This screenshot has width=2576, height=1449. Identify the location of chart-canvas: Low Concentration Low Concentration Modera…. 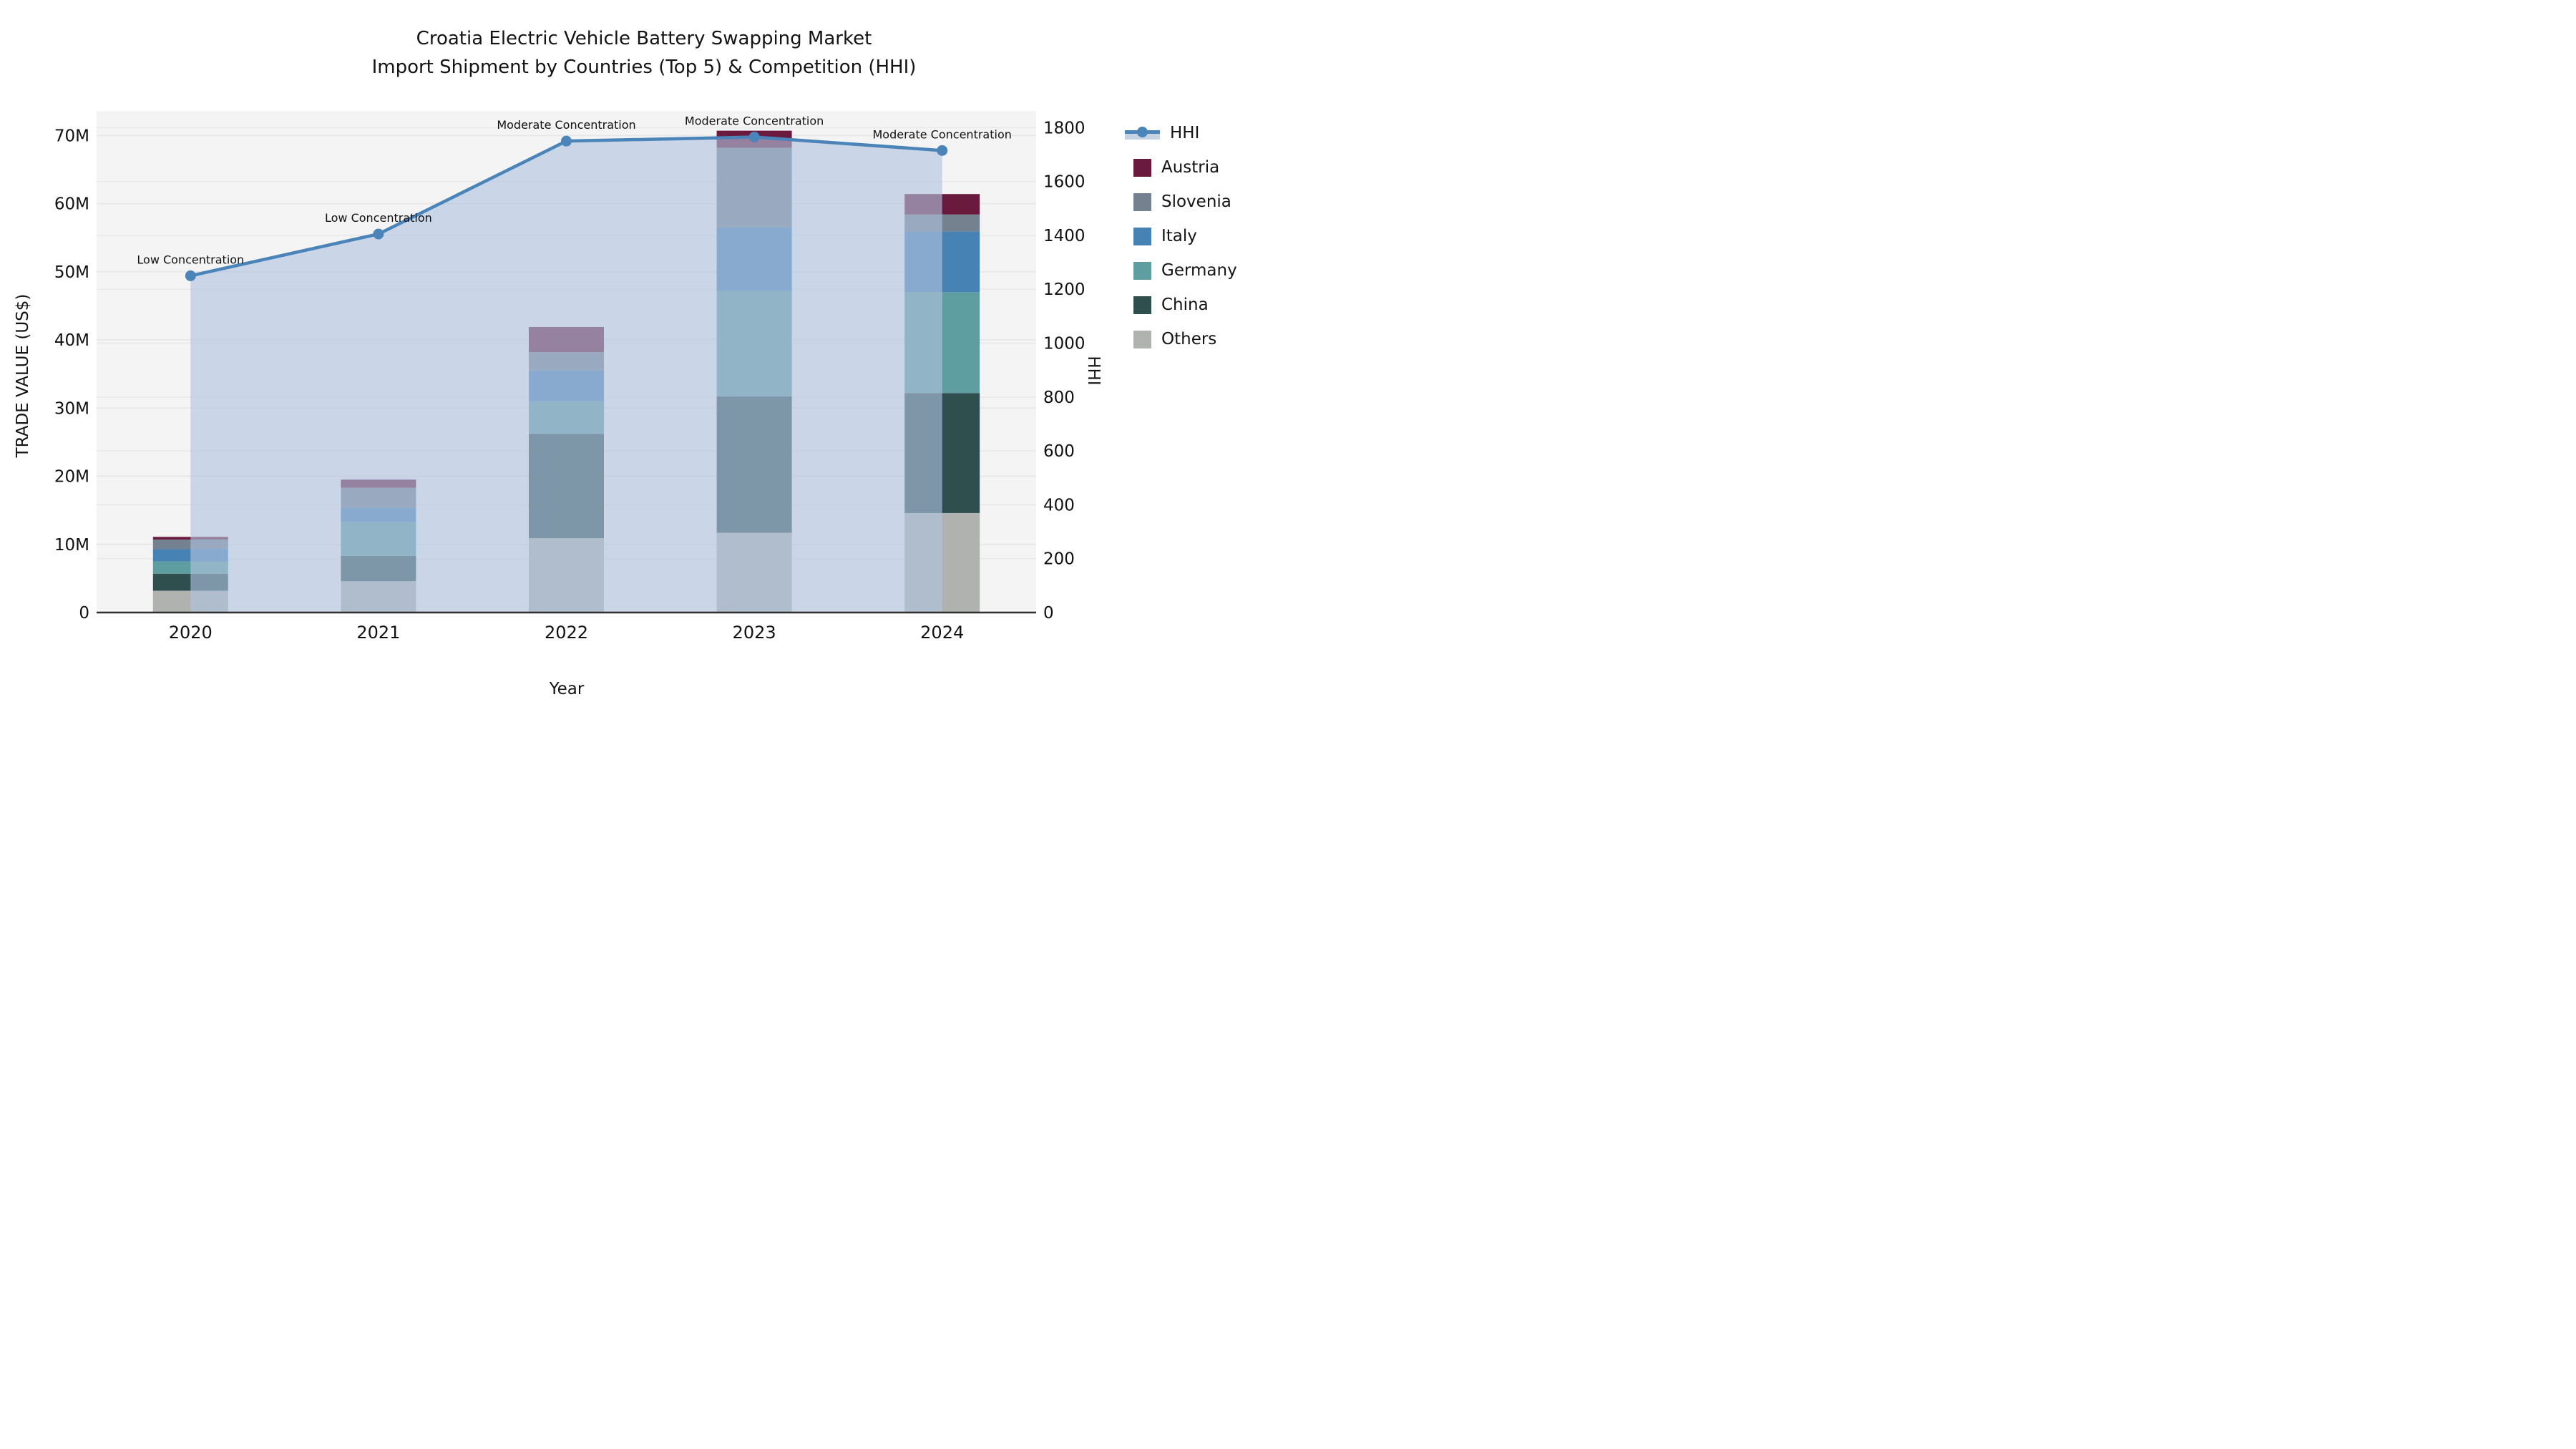
(569, 377).